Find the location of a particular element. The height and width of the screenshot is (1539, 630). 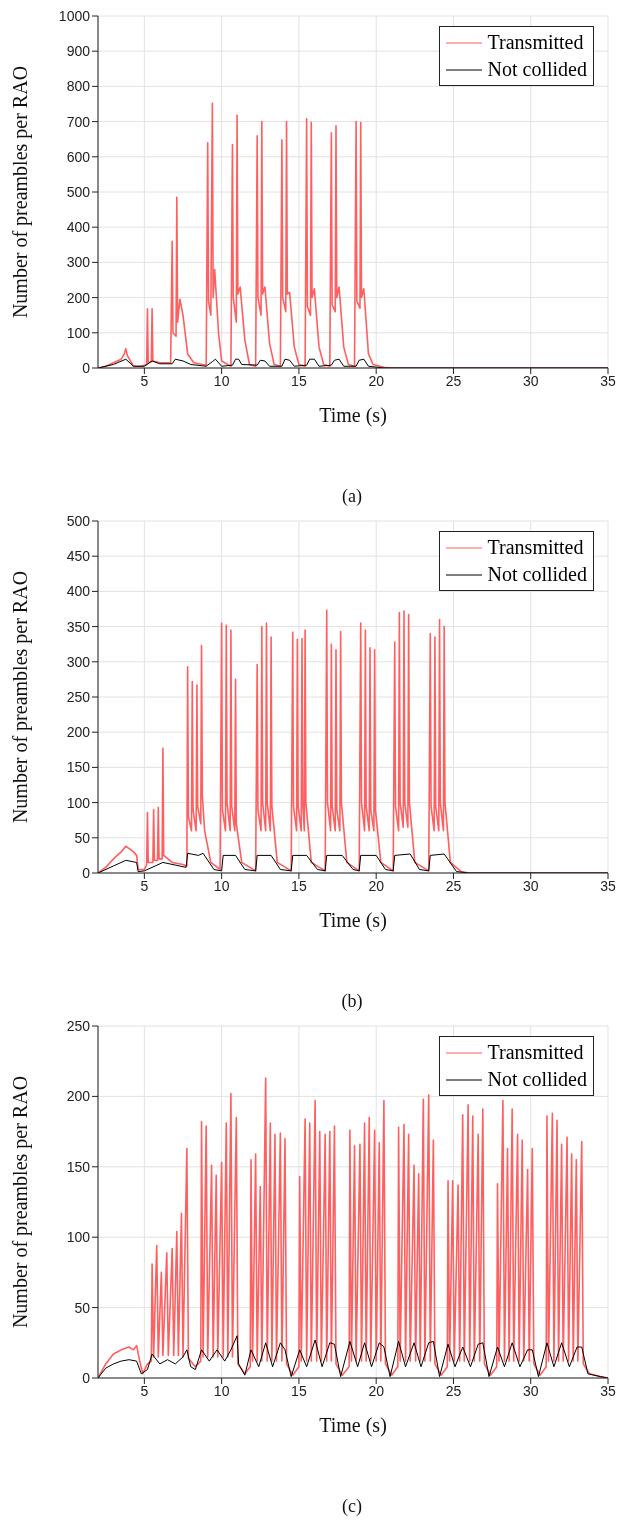

text: (b) is located at coordinates (352, 1001).